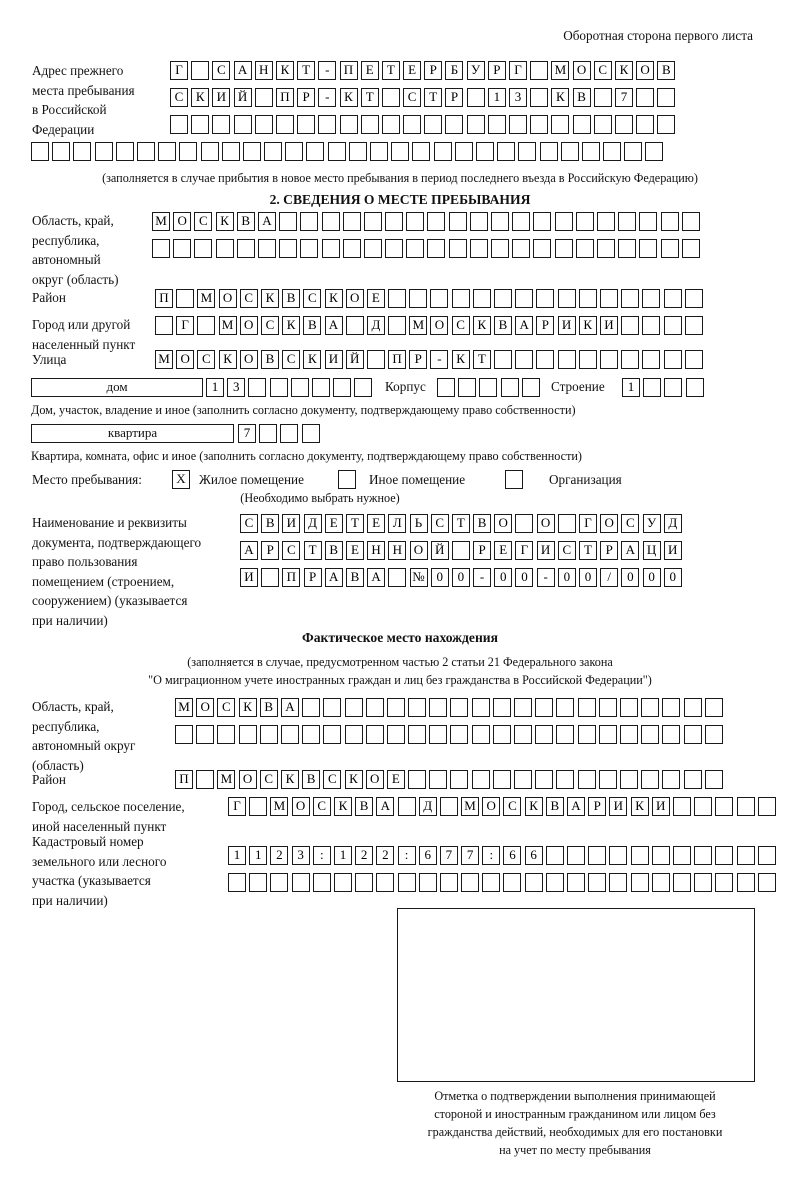  What do you see at coordinates (518, 97) in the screenshot?
I see `prev-address-r2-cell-17: 3` at bounding box center [518, 97].